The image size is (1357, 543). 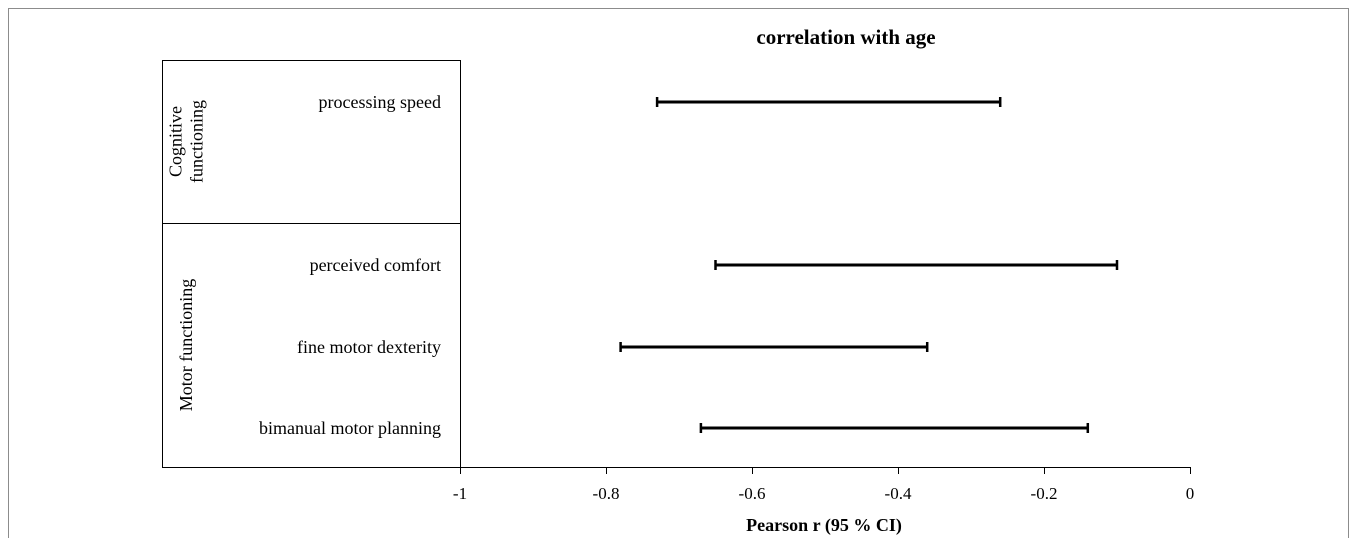 What do you see at coordinates (176, 141) in the screenshot?
I see `group-label-line: Cognitive` at bounding box center [176, 141].